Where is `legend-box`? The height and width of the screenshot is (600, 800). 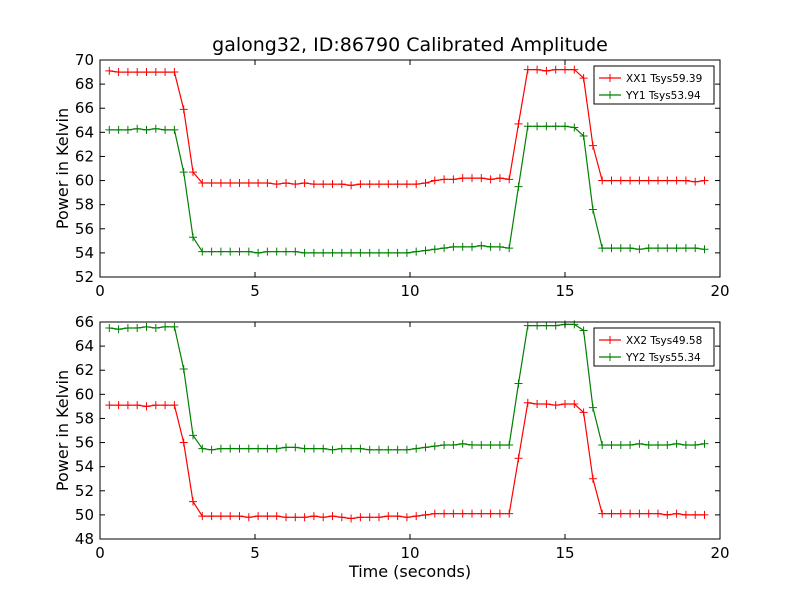
legend-box is located at coordinates (654, 347).